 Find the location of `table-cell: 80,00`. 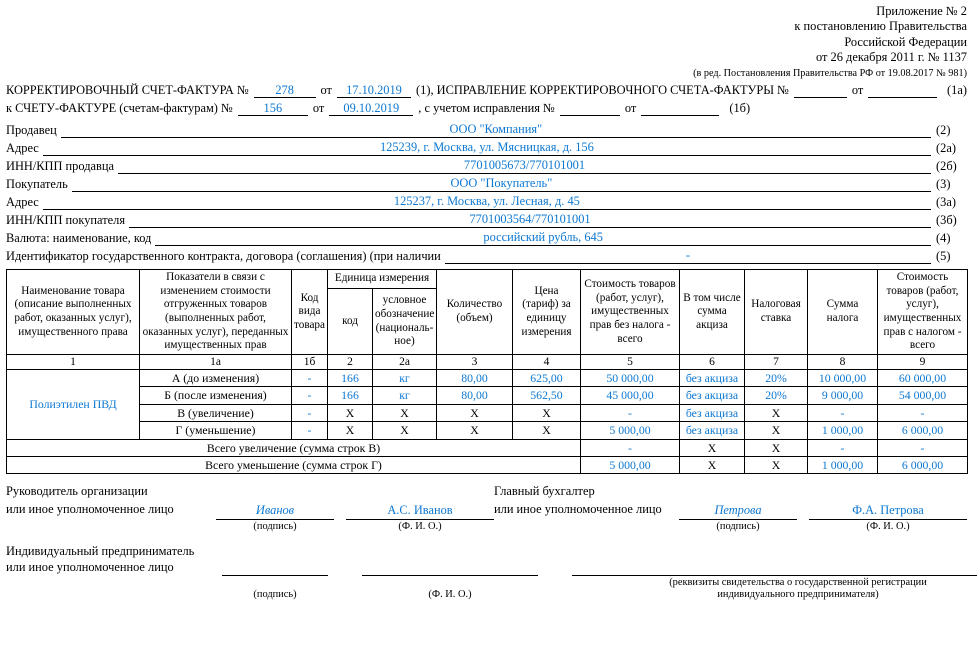

table-cell: 80,00 is located at coordinates (474, 395).